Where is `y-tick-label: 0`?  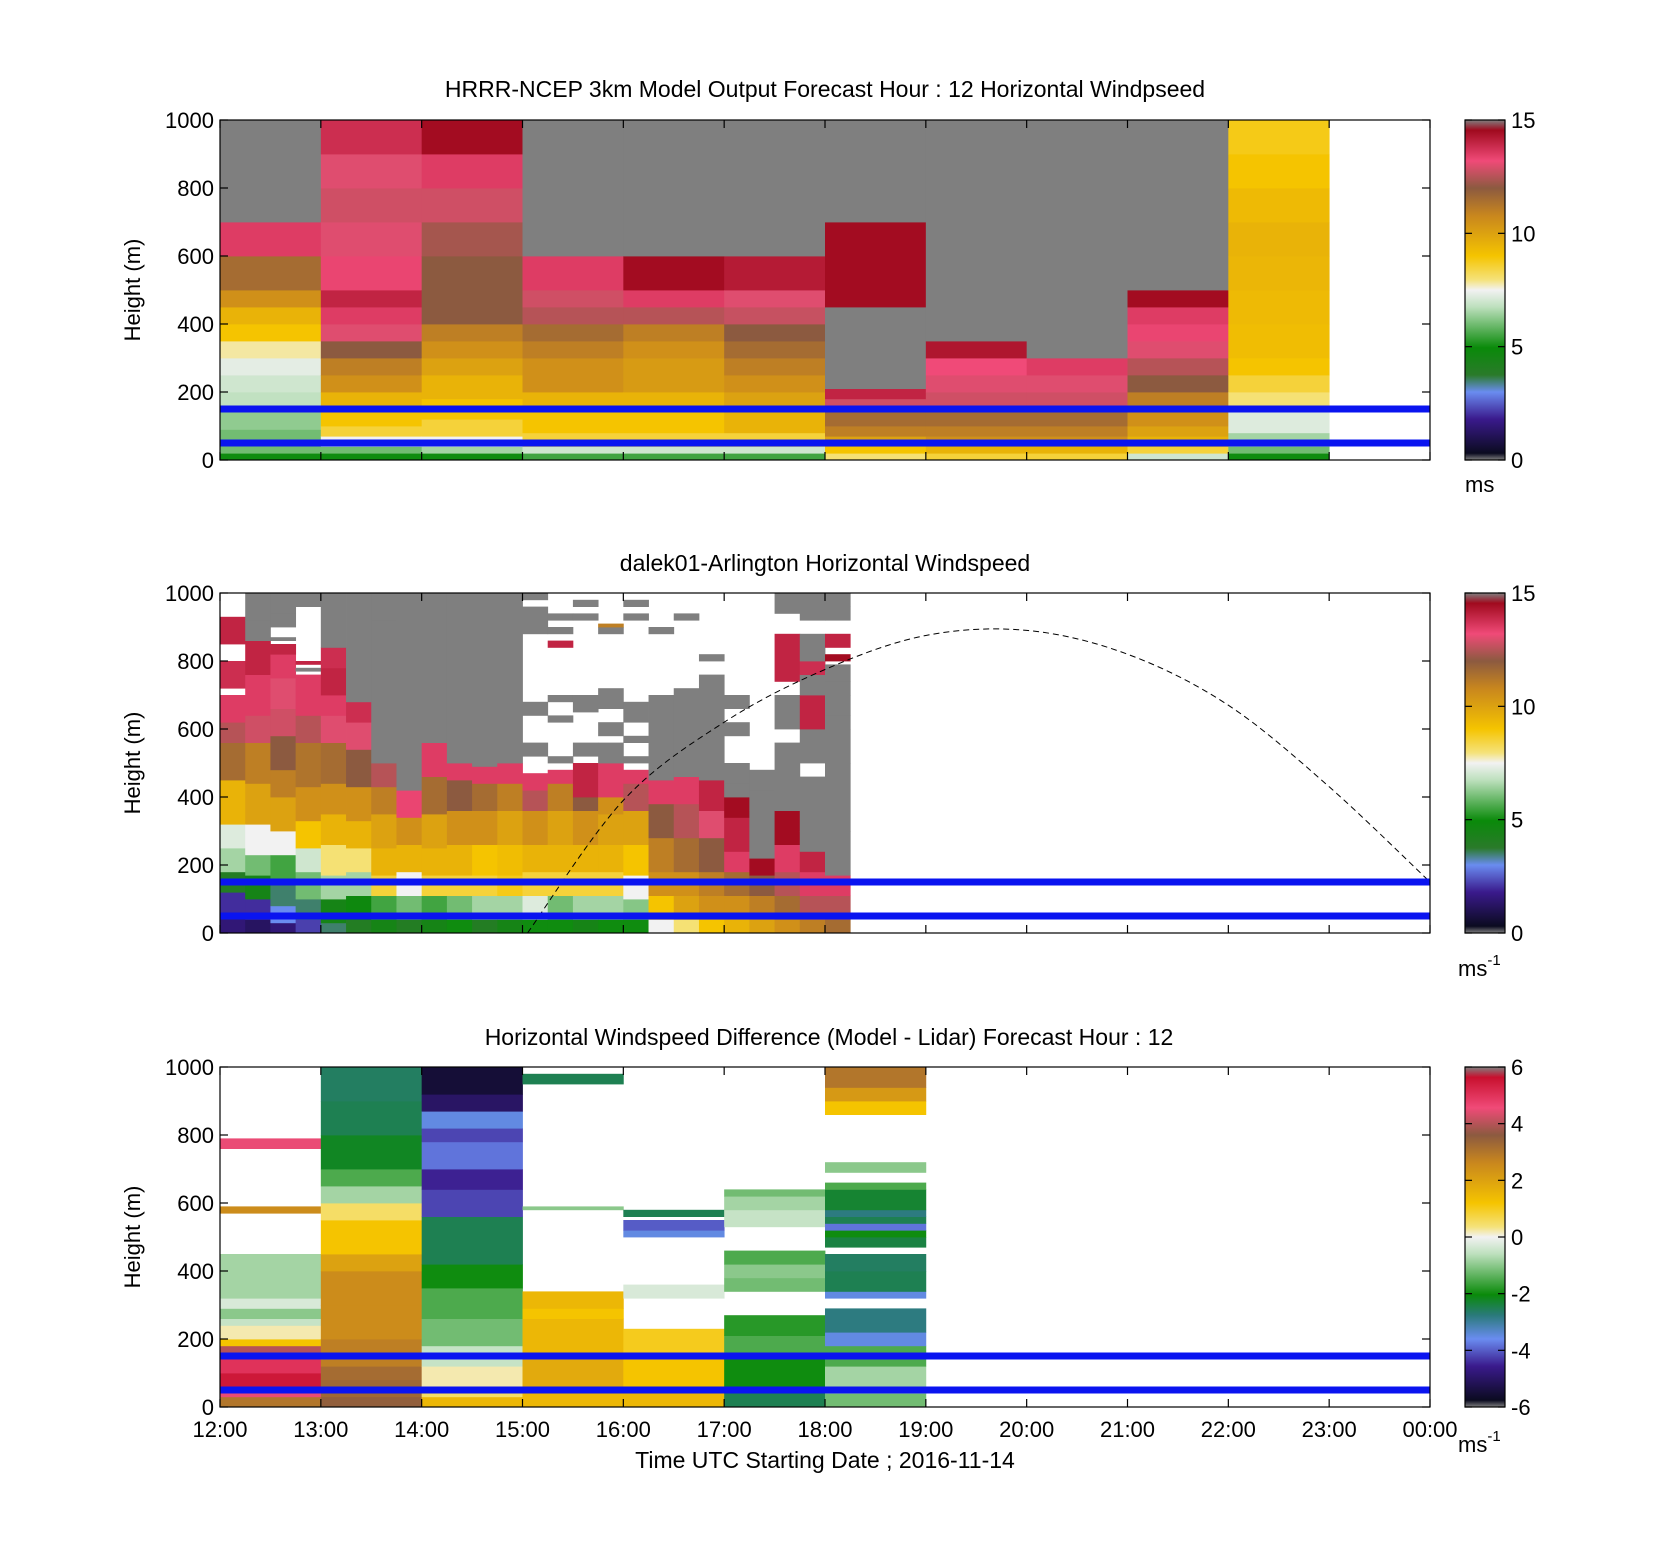
y-tick-label: 0 is located at coordinates (208, 1407).